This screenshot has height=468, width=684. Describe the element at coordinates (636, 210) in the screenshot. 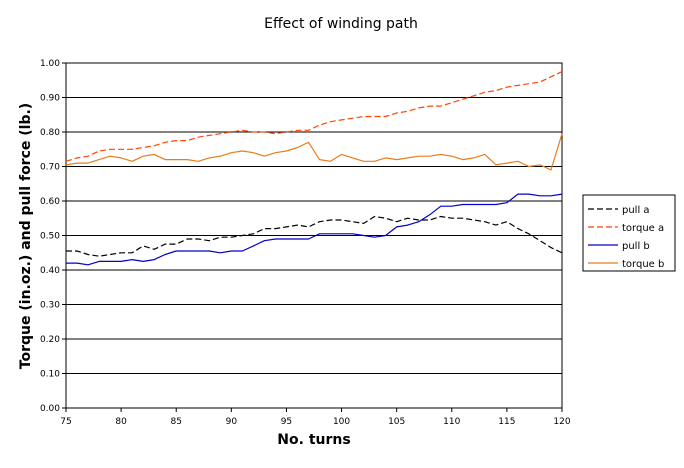

I see `legend-label: pull a` at that location.